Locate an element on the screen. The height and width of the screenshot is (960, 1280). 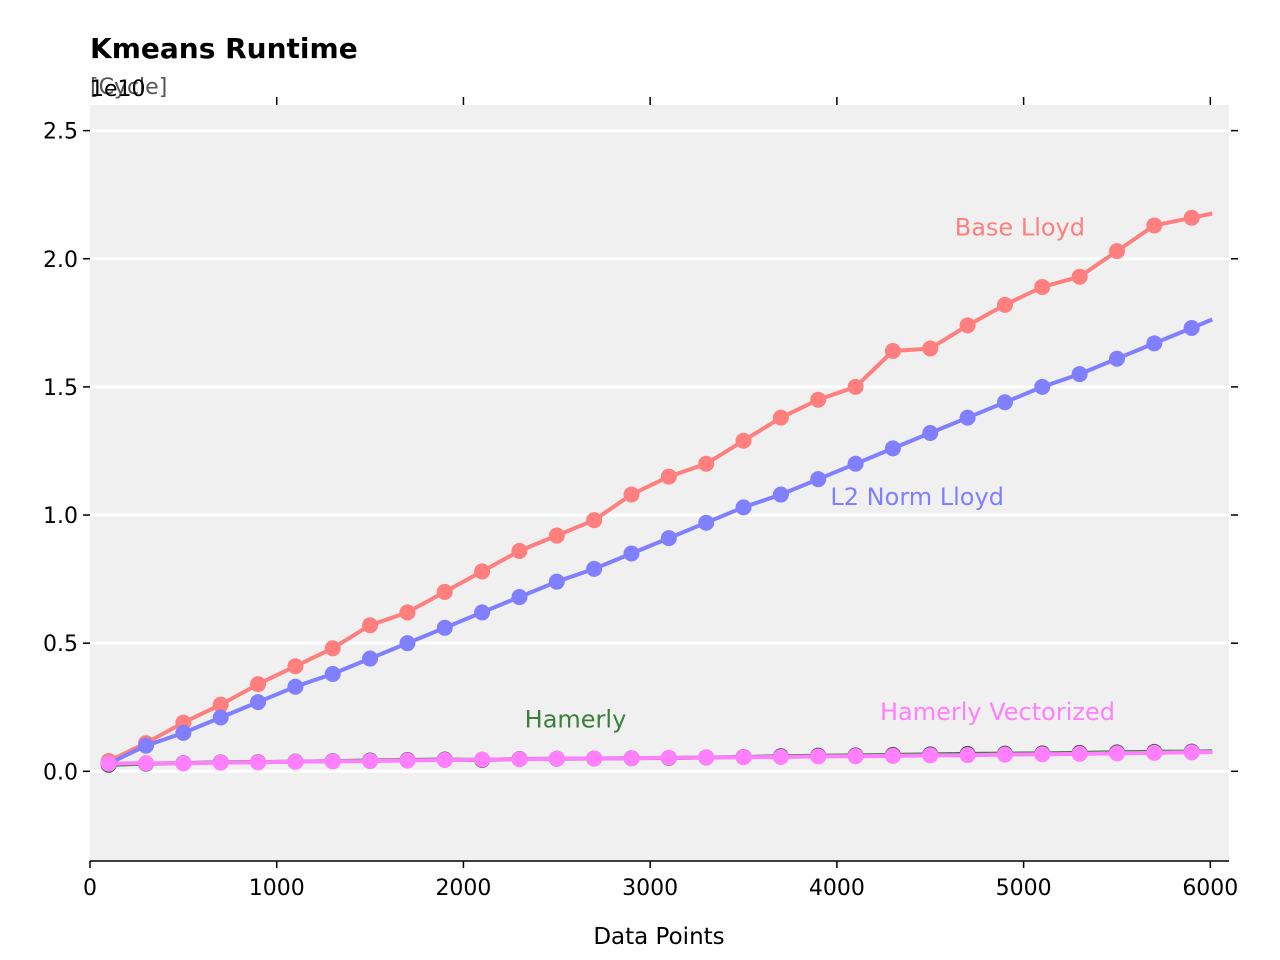
x-axis-label: Data Points is located at coordinates (658, 937).